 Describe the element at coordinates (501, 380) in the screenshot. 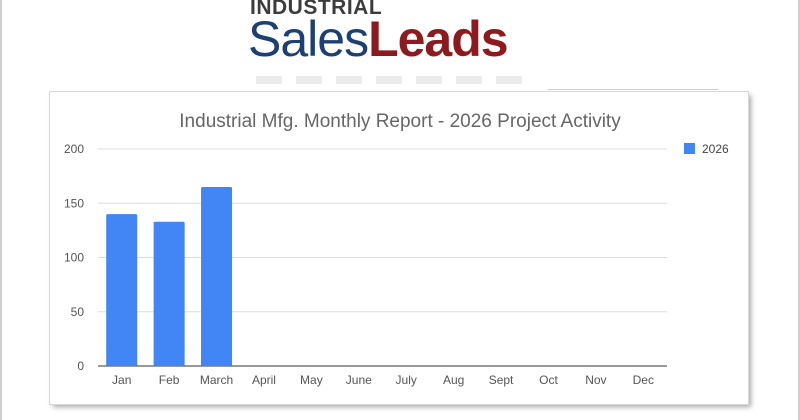

I see `x-tick-label: Sept` at that location.